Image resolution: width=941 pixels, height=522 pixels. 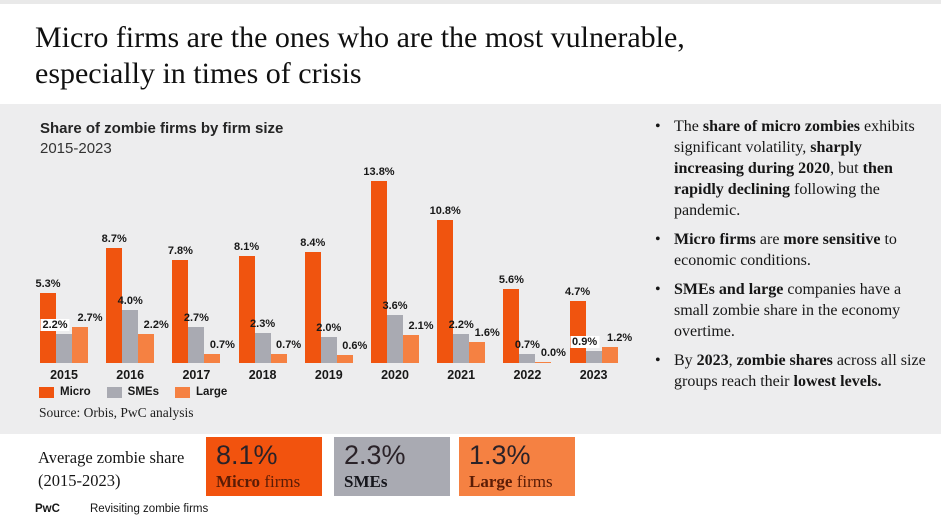 What do you see at coordinates (578, 292) in the screenshot?
I see `bar-label-micro-2023: 4.7%` at bounding box center [578, 292].